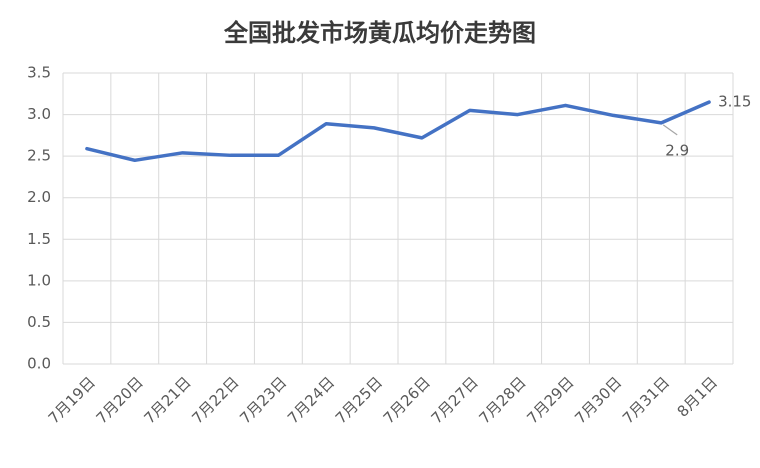 The image size is (760, 468). I want to click on y-tick-label: 0.0, so click(39, 364).